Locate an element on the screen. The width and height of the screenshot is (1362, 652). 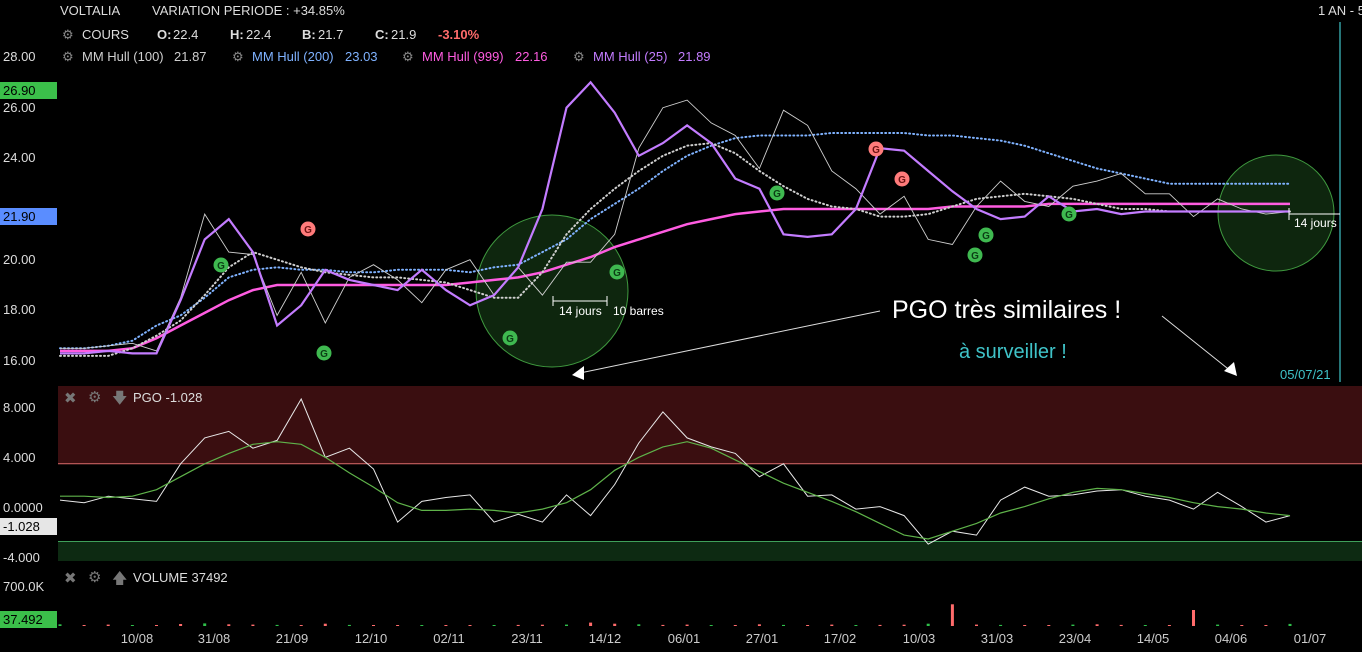
legend-gear-icon-2: ⚙ is located at coordinates (238, 56).